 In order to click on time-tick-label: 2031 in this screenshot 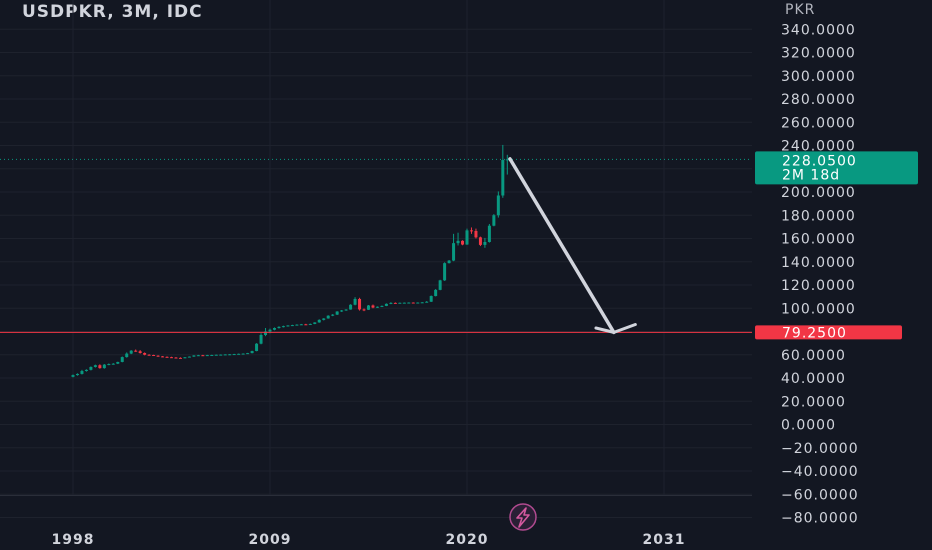, I will do `click(664, 540)`.